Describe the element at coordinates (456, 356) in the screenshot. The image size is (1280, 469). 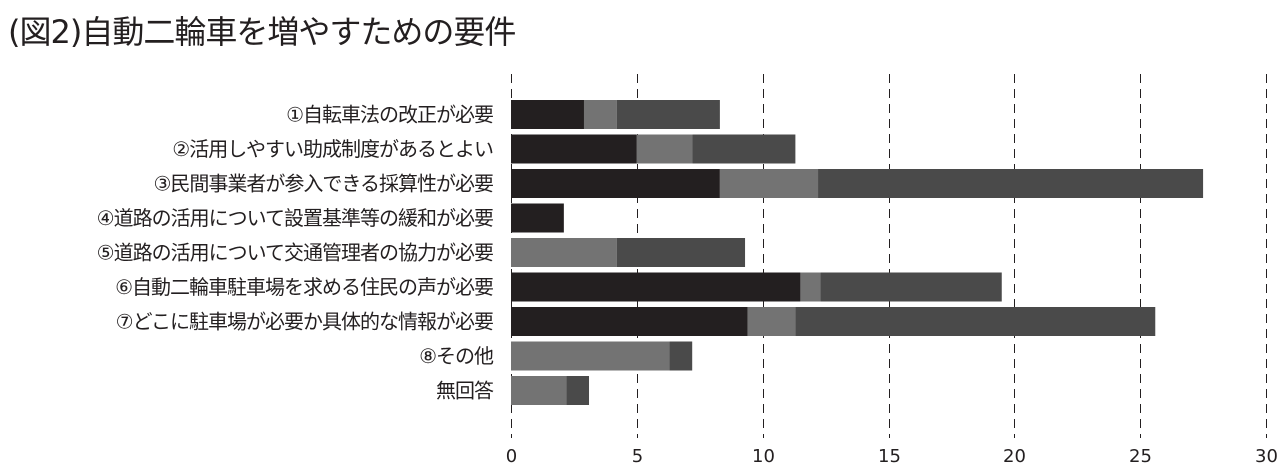
I see `category-label: ⑧その他` at that location.